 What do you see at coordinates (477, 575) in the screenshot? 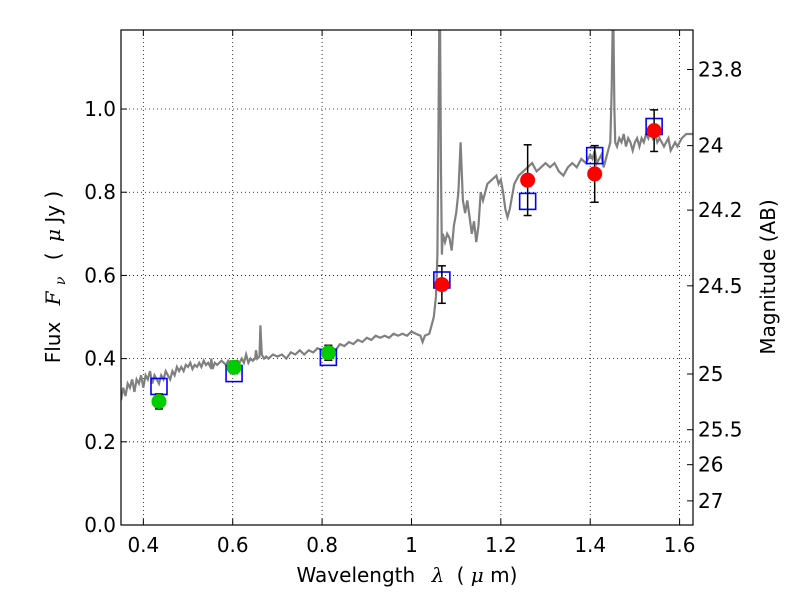
I see `x-axis-unit-mu: μ` at bounding box center [477, 575].